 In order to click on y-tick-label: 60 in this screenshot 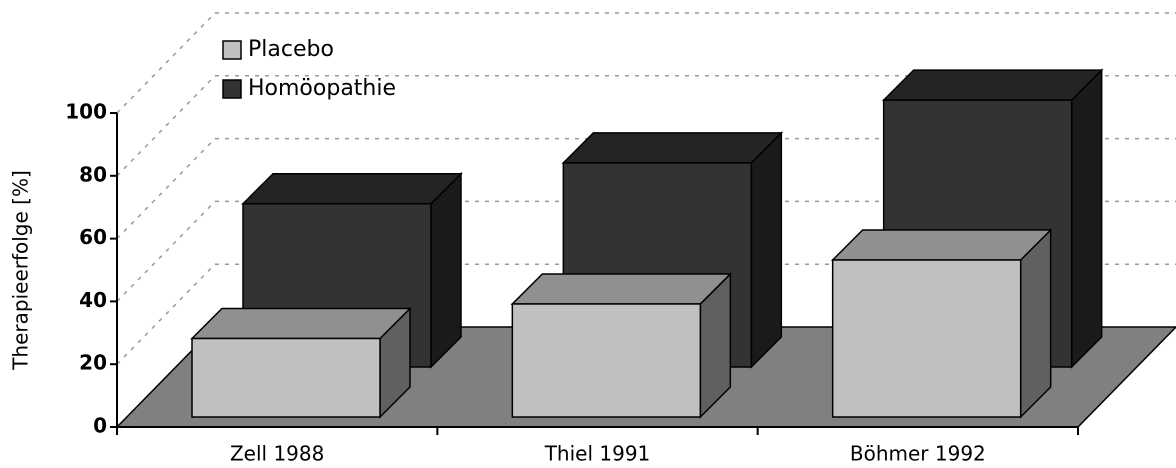, I will do `click(93, 237)`.